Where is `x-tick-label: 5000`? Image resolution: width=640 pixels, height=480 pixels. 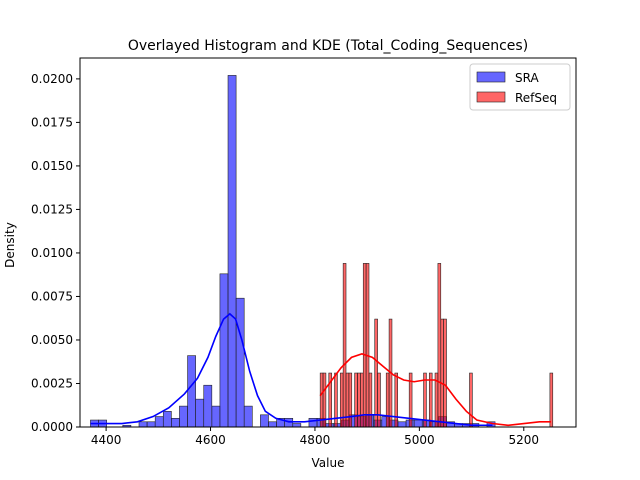
x-tick-label: 5000 is located at coordinates (419, 440).